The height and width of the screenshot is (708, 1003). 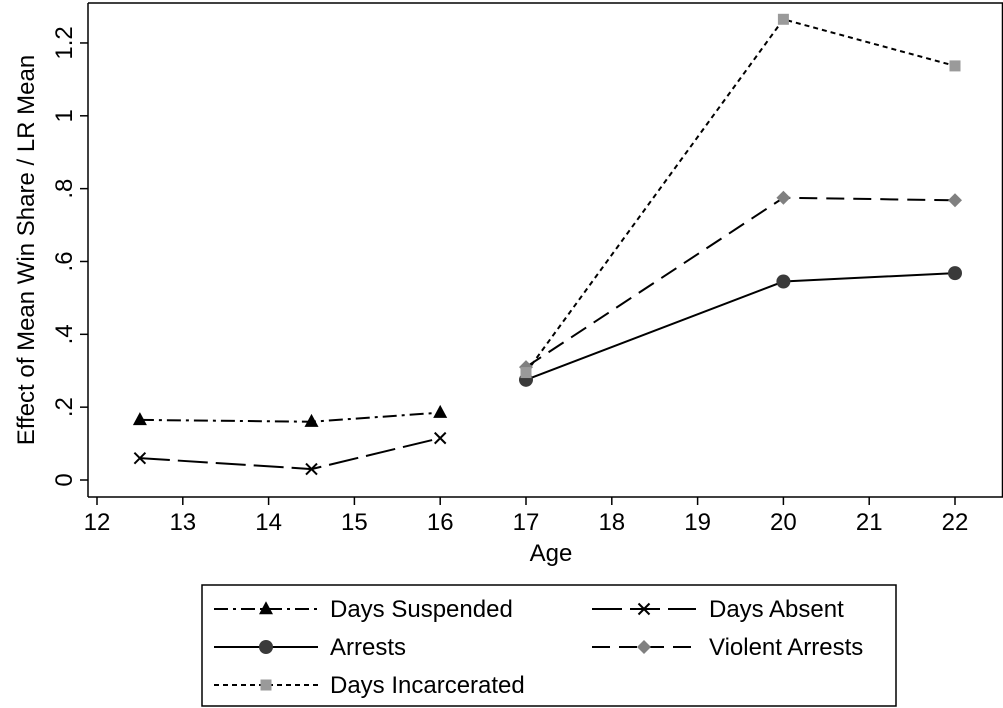 I want to click on legend-item: Days Suspended, so click(x=363, y=609).